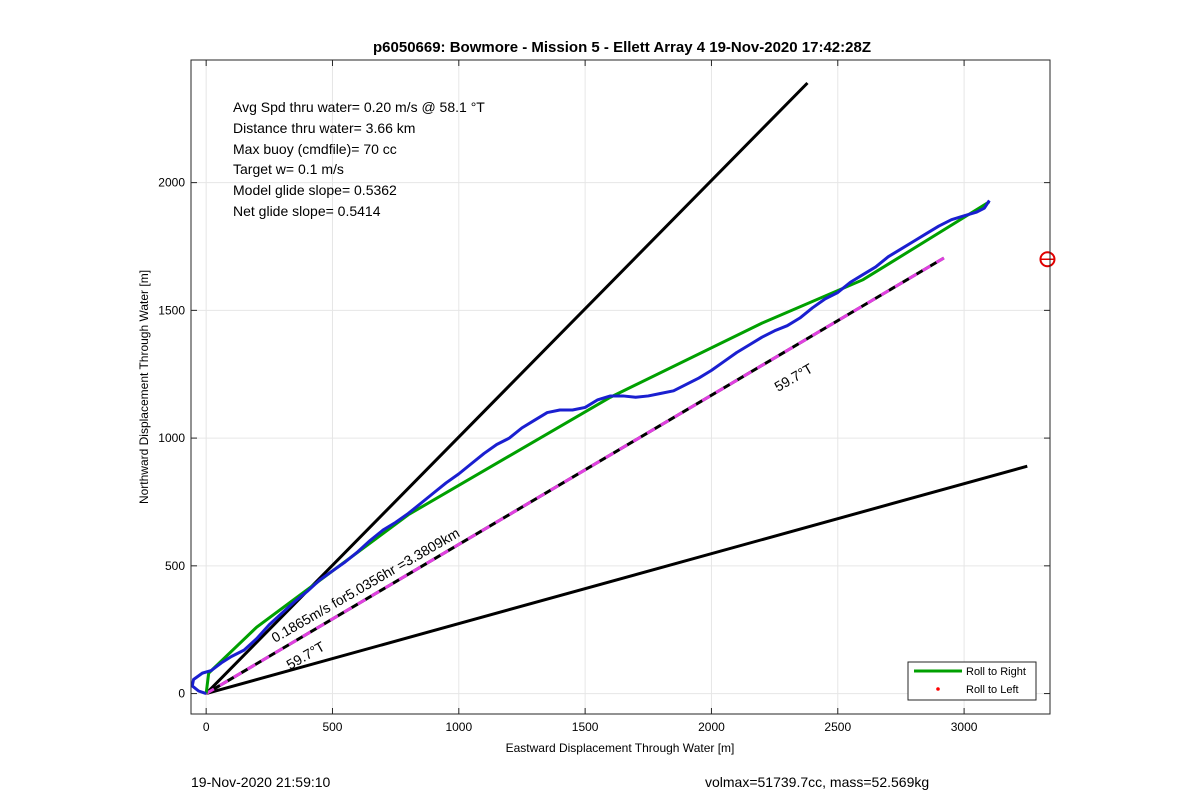 Image resolution: width=1200 pixels, height=804 pixels. What do you see at coordinates (288, 169) in the screenshot?
I see `stat-target-w: Target w= 0.1 m/s` at bounding box center [288, 169].